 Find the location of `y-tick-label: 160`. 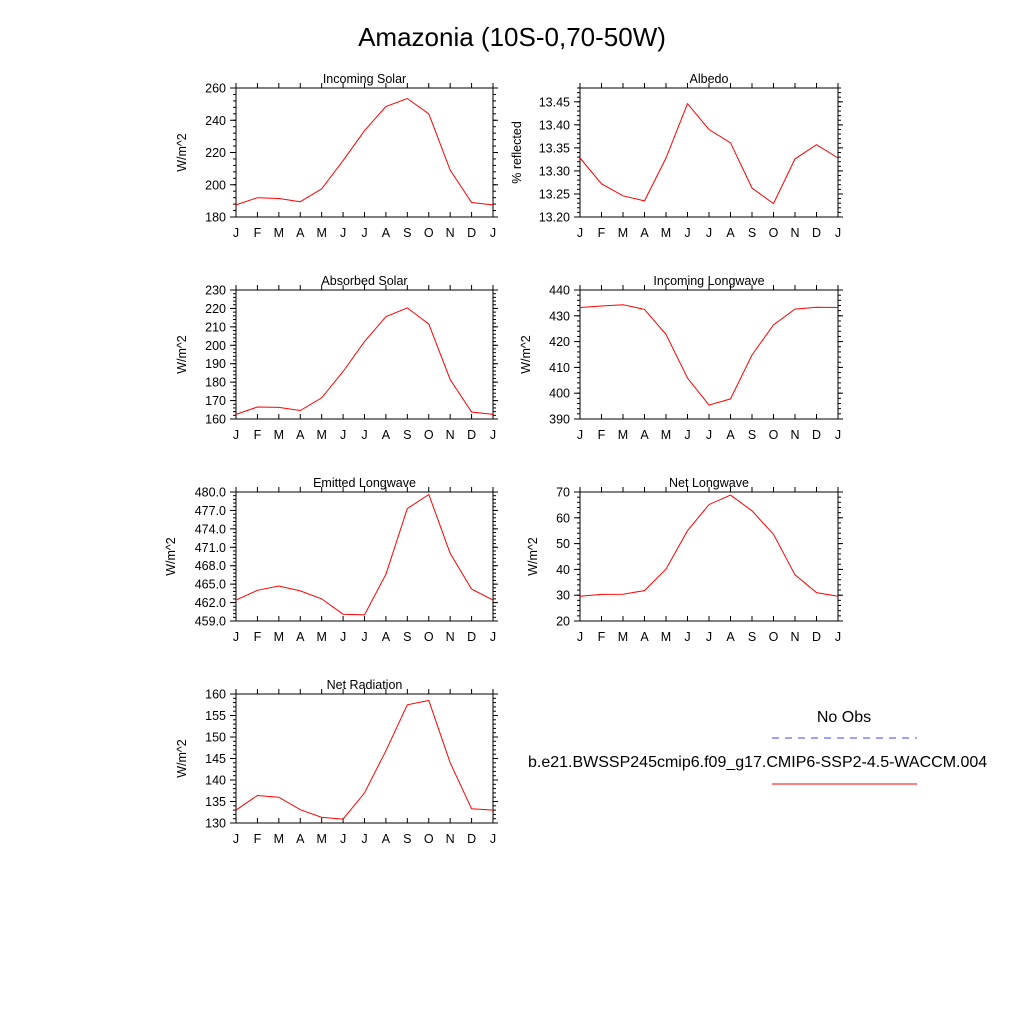

y-tick-label: 160 is located at coordinates (215, 695).